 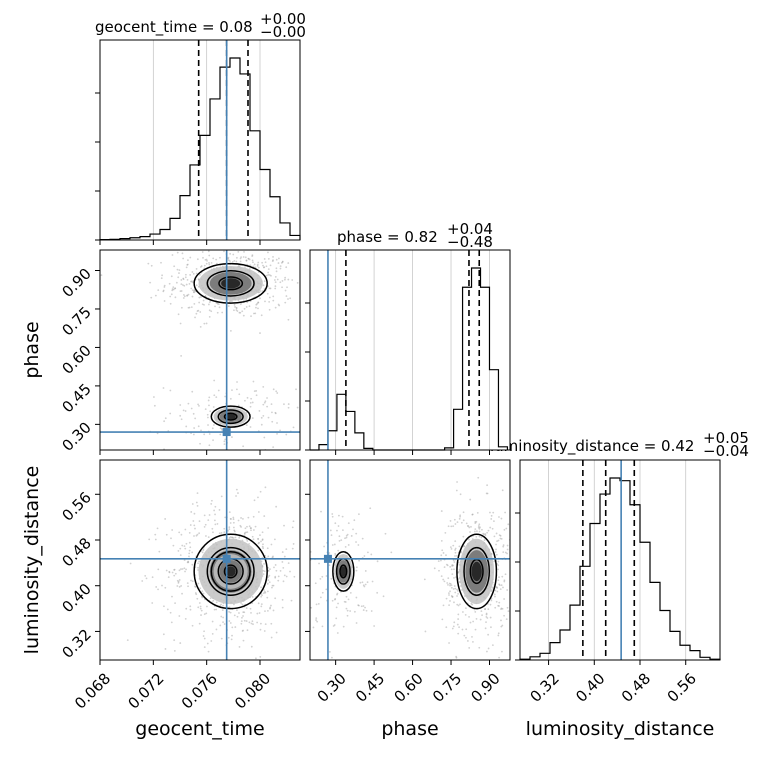 I want to click on tick-label-luminosity-distance-y: 0.40, so click(x=76, y=598).